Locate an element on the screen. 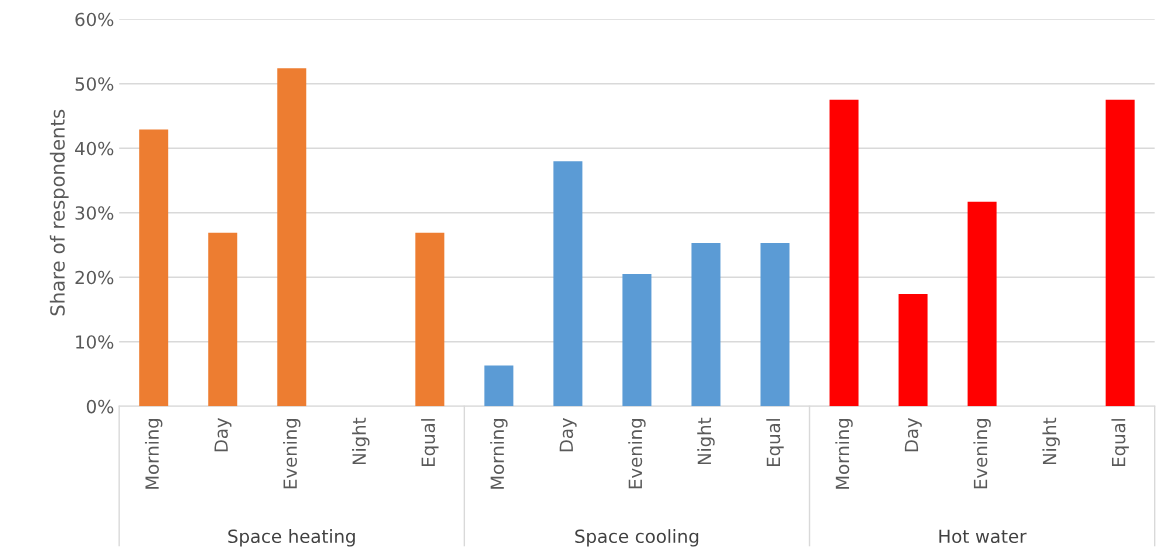 This screenshot has height=549, width=1157. text: Hot water is located at coordinates (983, 536).